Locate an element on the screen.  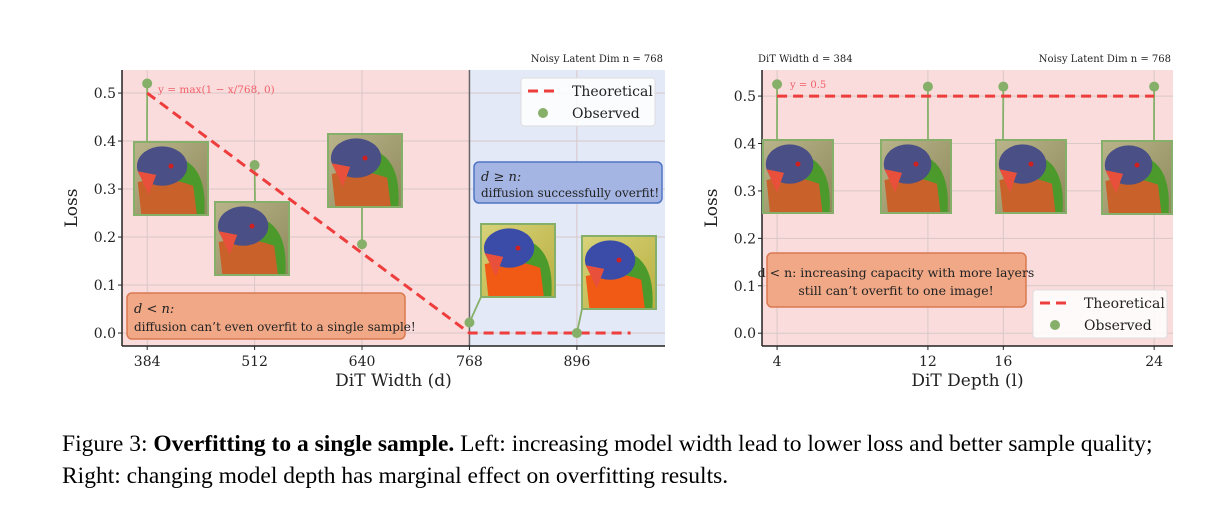
annotation-text-2: still can’t overfit to one image! is located at coordinates (895, 290).